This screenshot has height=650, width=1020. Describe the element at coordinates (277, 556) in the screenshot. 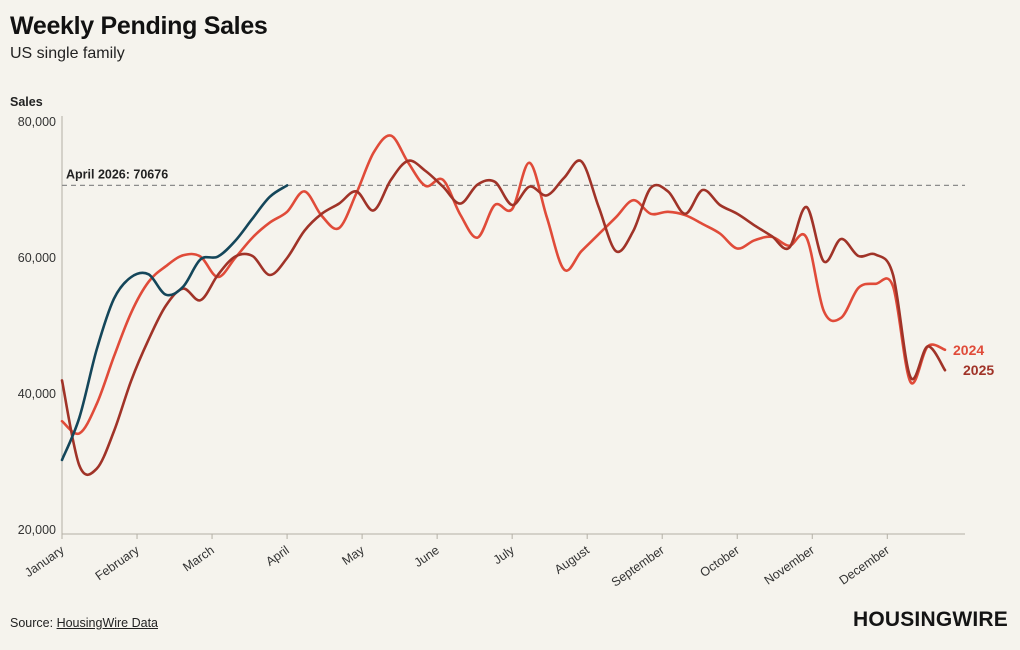

I see `x-tick-label-april: April` at that location.